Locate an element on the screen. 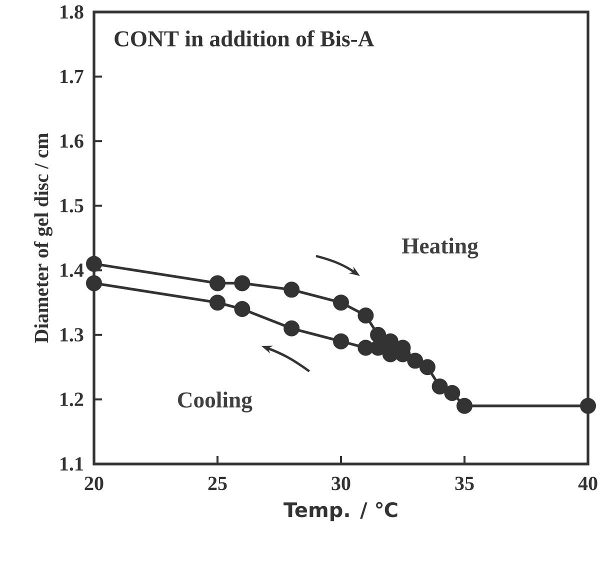  y-tick-label: 1.4 is located at coordinates (72, 271).